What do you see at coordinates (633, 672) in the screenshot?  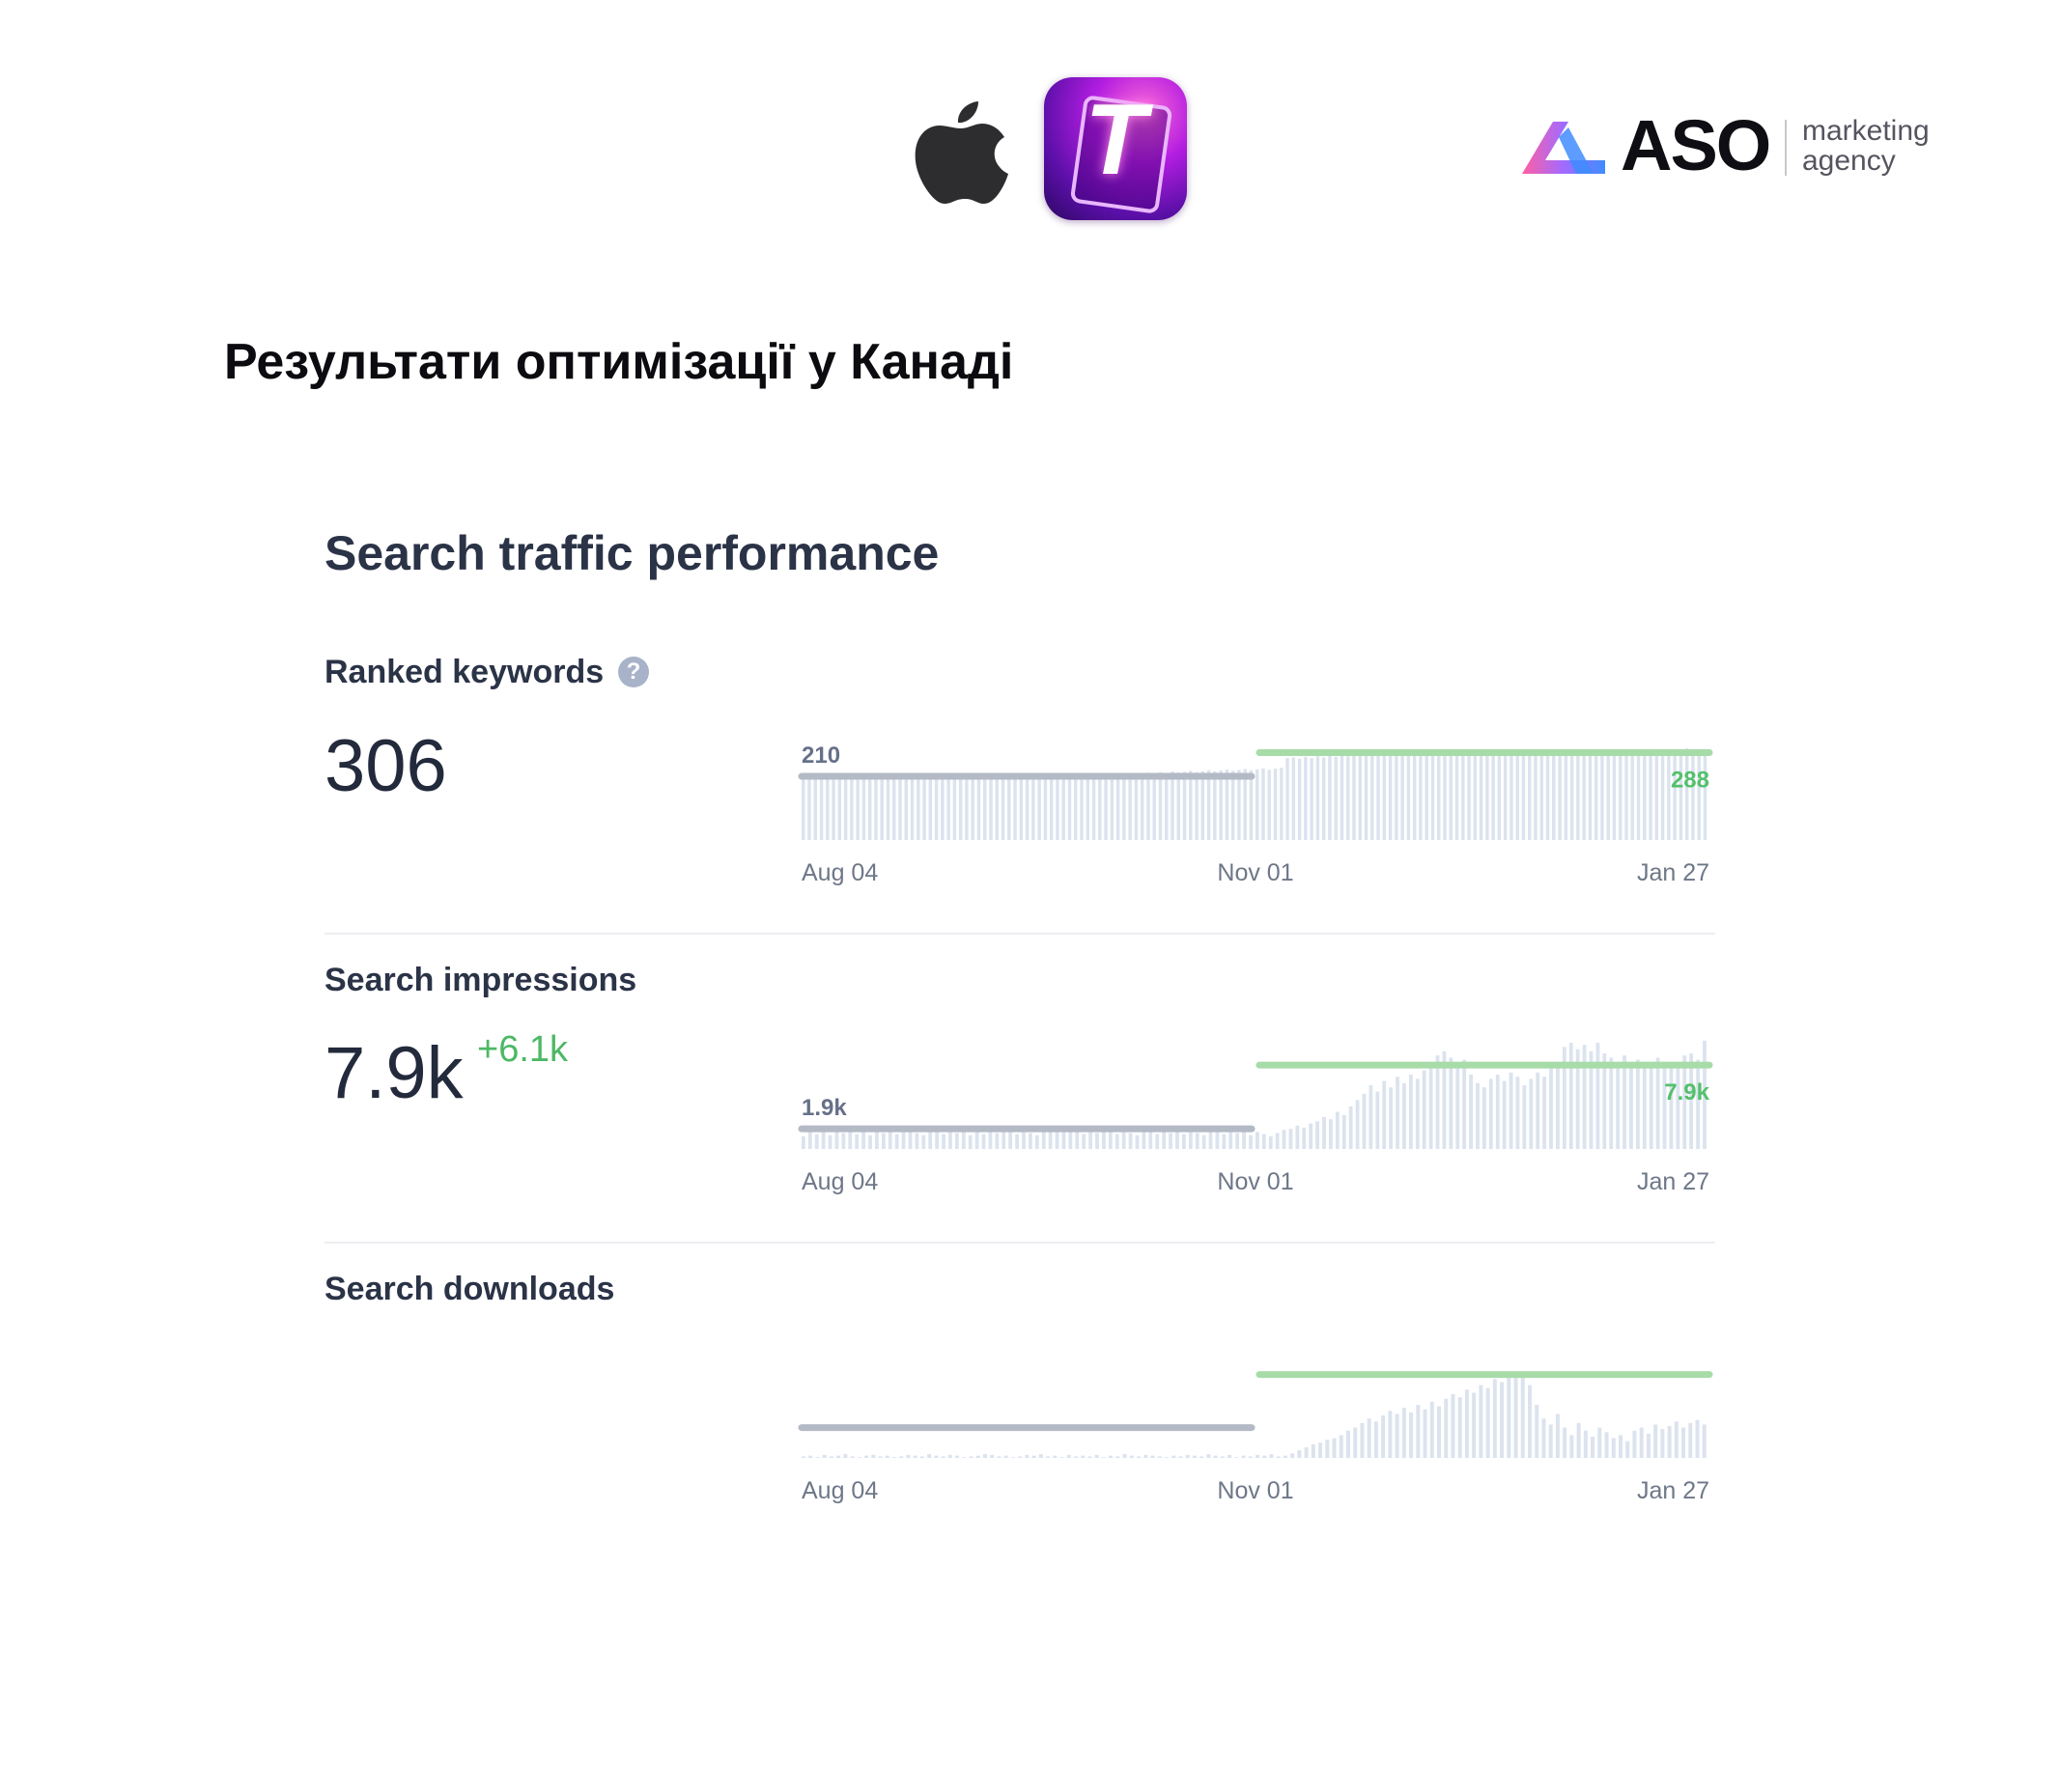 I see `question-circle-icon: ?` at bounding box center [633, 672].